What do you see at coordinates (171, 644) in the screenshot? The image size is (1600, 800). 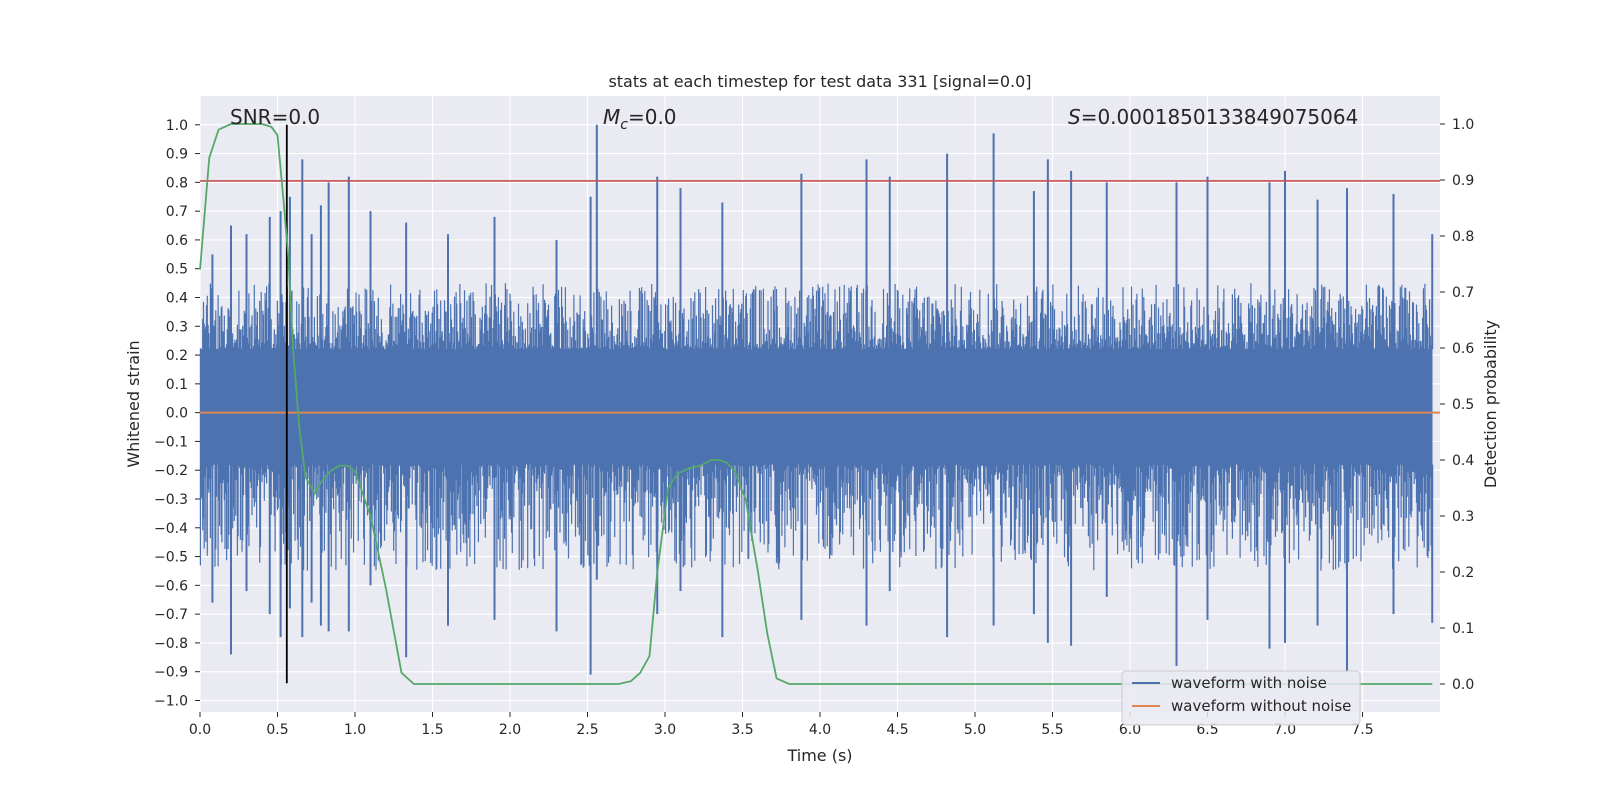 I see `y-tick-label: −0.8` at bounding box center [171, 644].